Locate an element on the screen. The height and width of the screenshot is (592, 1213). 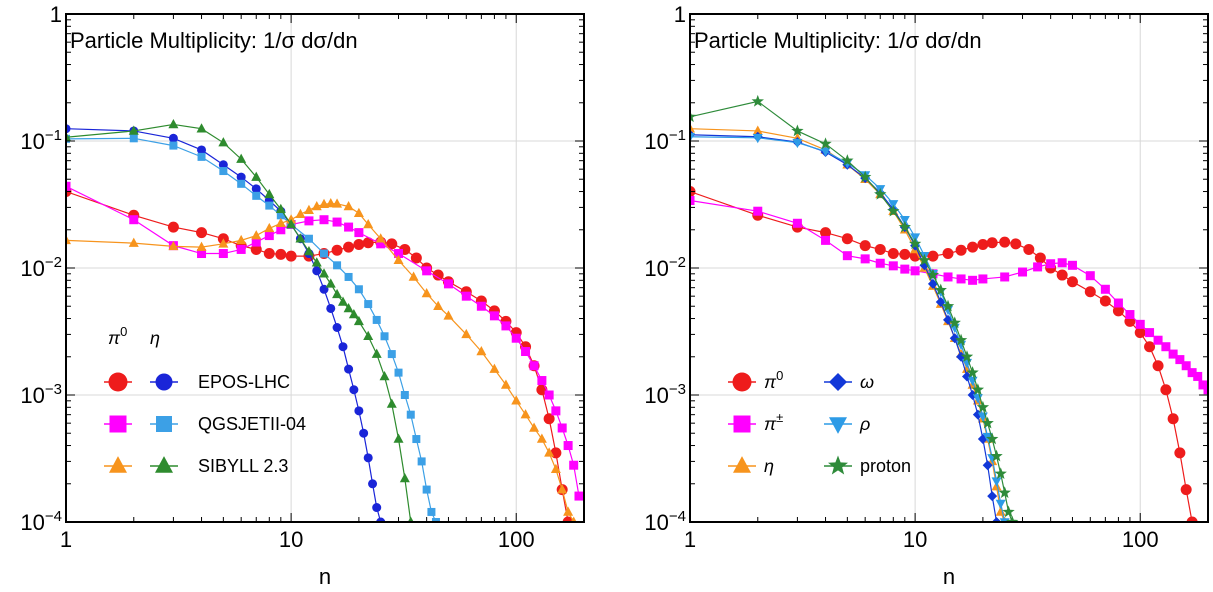
legend-header-eta: η is located at coordinates (155, 338).